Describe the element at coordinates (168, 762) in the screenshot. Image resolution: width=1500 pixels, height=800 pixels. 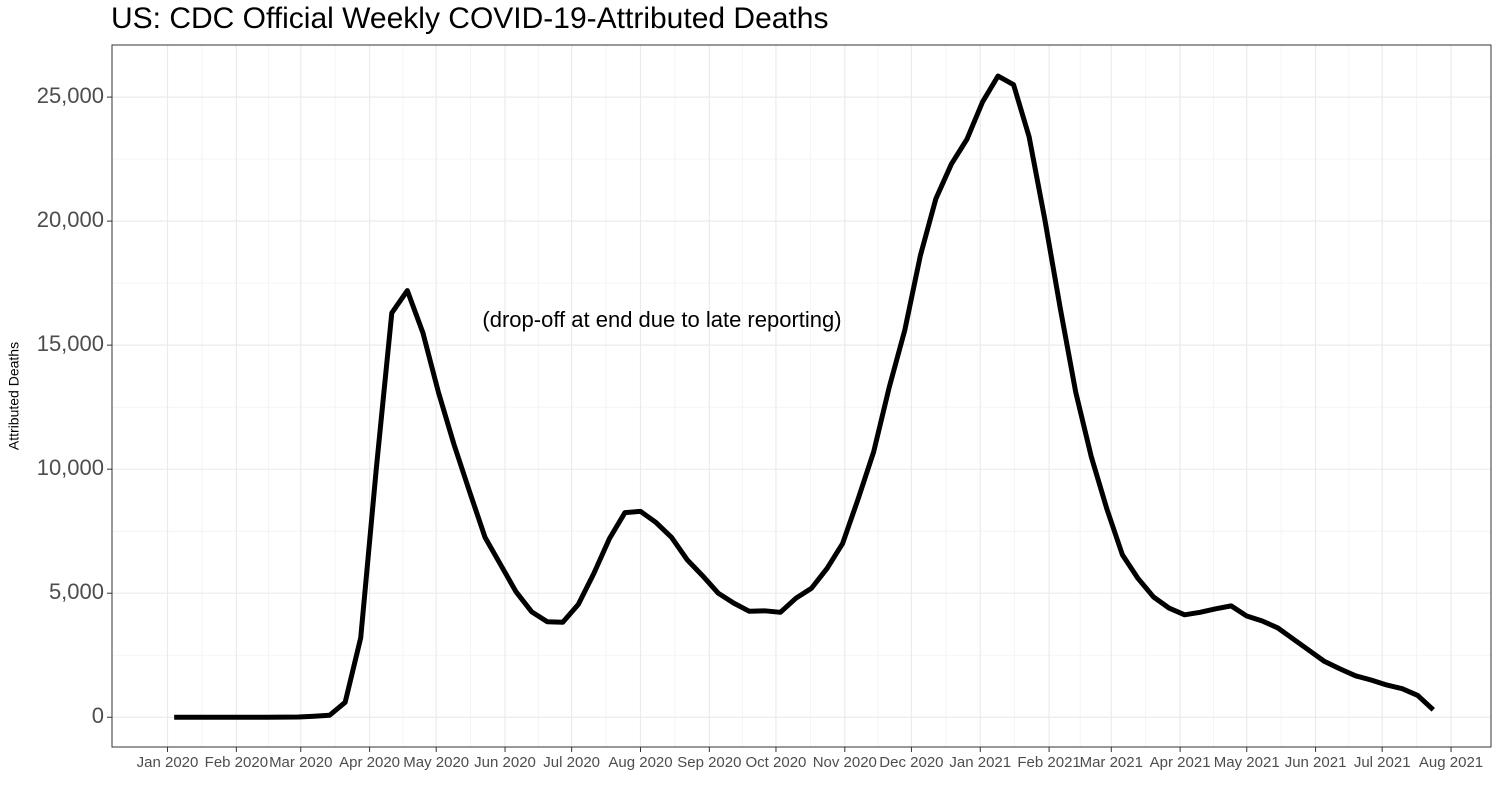
I see `x-tick-label: Jan 2020` at that location.